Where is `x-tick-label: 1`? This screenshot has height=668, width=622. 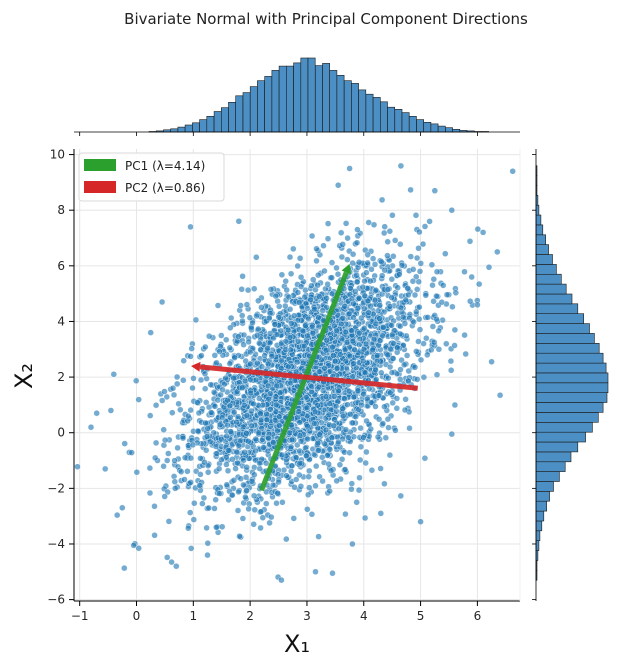
x-tick-label: 1 is located at coordinates (193, 616).